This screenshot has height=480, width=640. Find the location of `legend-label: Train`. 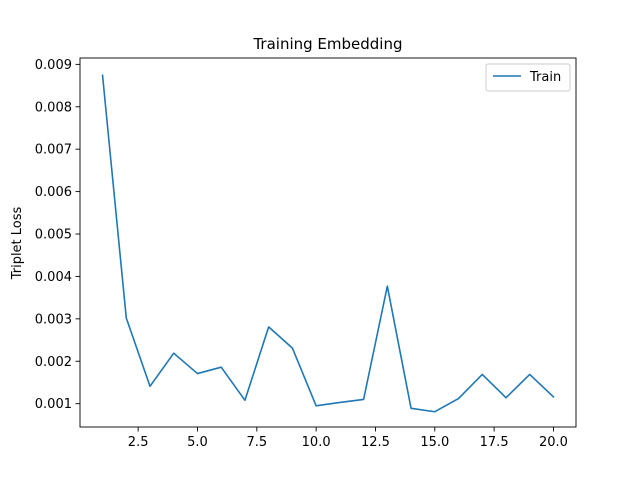

legend-label: Train is located at coordinates (545, 77).